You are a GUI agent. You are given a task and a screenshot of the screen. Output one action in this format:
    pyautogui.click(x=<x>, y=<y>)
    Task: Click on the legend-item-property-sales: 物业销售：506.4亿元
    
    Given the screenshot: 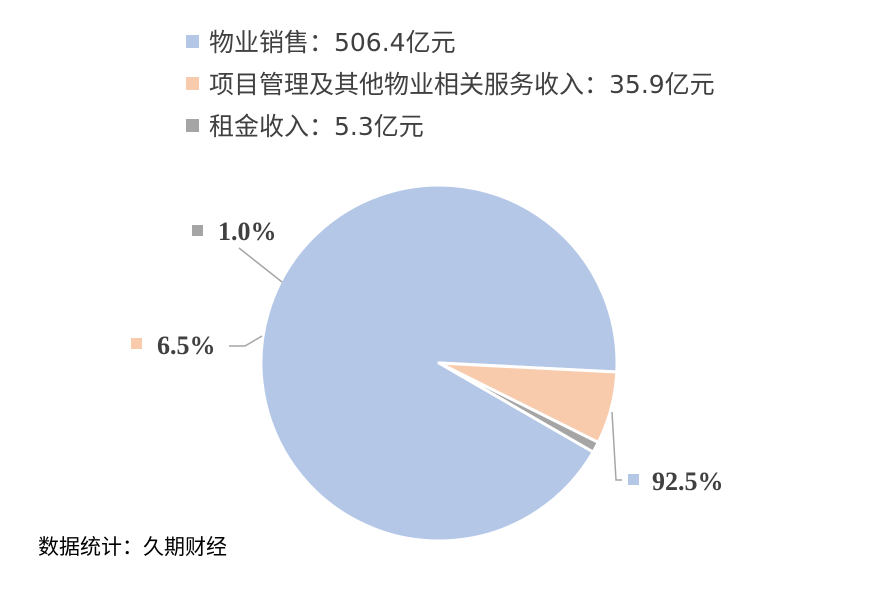 What is the action you would take?
    pyautogui.click(x=450, y=41)
    